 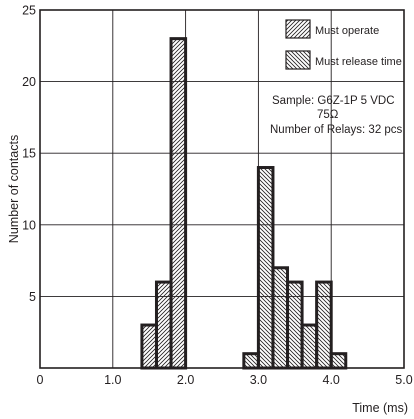 What do you see at coordinates (112, 380) in the screenshot?
I see `x-tick-label: 1.0` at bounding box center [112, 380].